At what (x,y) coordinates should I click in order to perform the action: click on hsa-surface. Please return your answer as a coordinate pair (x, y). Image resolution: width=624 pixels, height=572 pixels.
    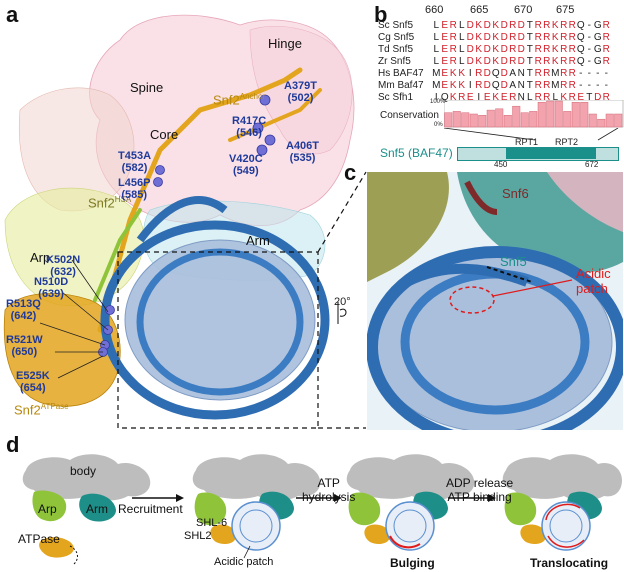
    Looking at the image, I should click on (74, 247).